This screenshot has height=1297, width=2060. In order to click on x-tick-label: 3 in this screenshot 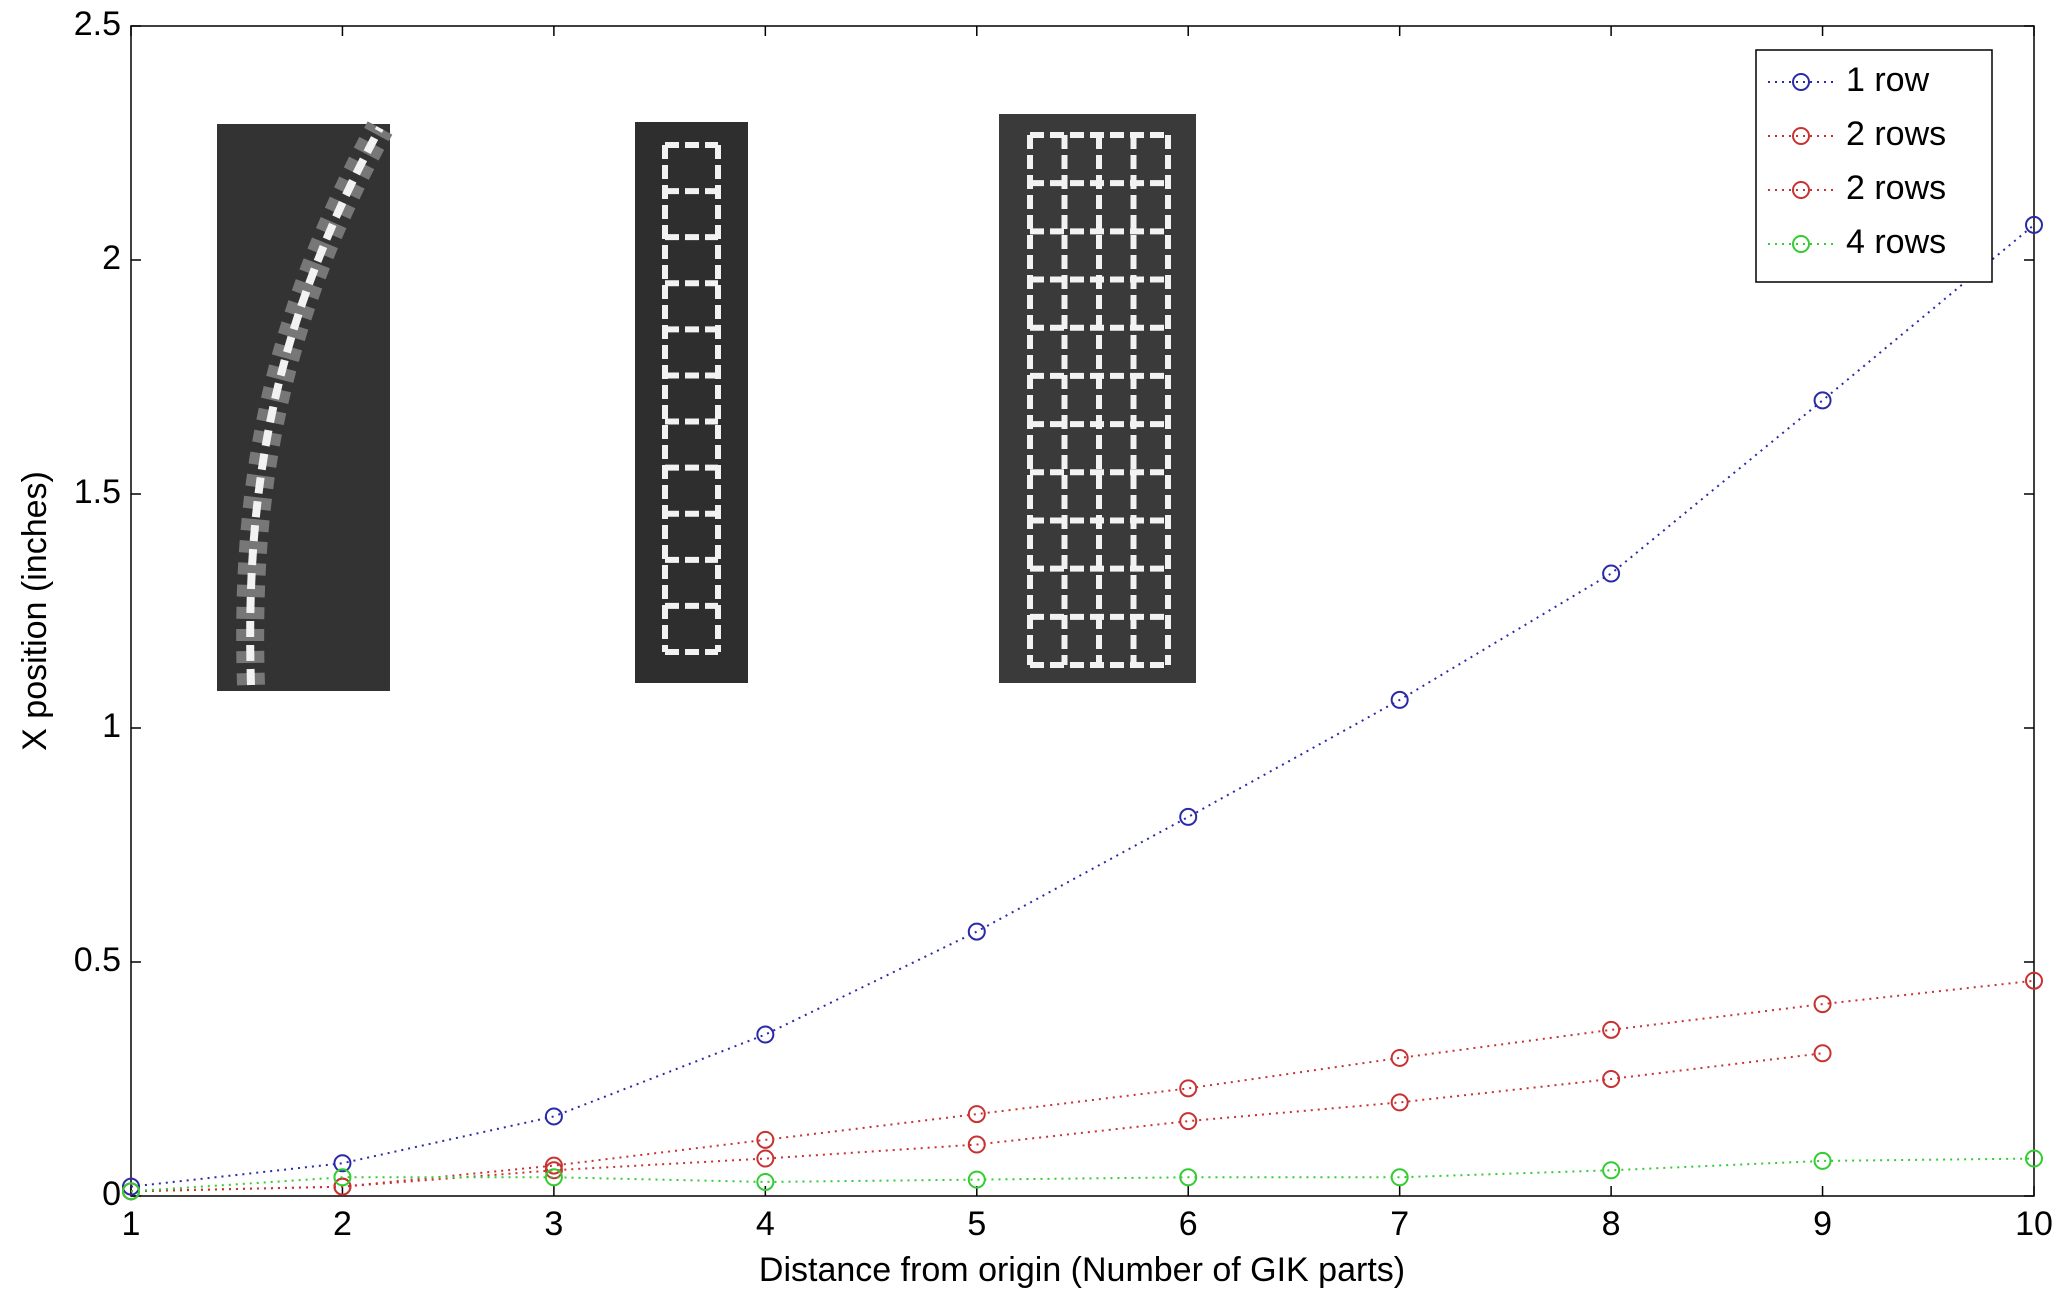, I will do `click(553, 1224)`.